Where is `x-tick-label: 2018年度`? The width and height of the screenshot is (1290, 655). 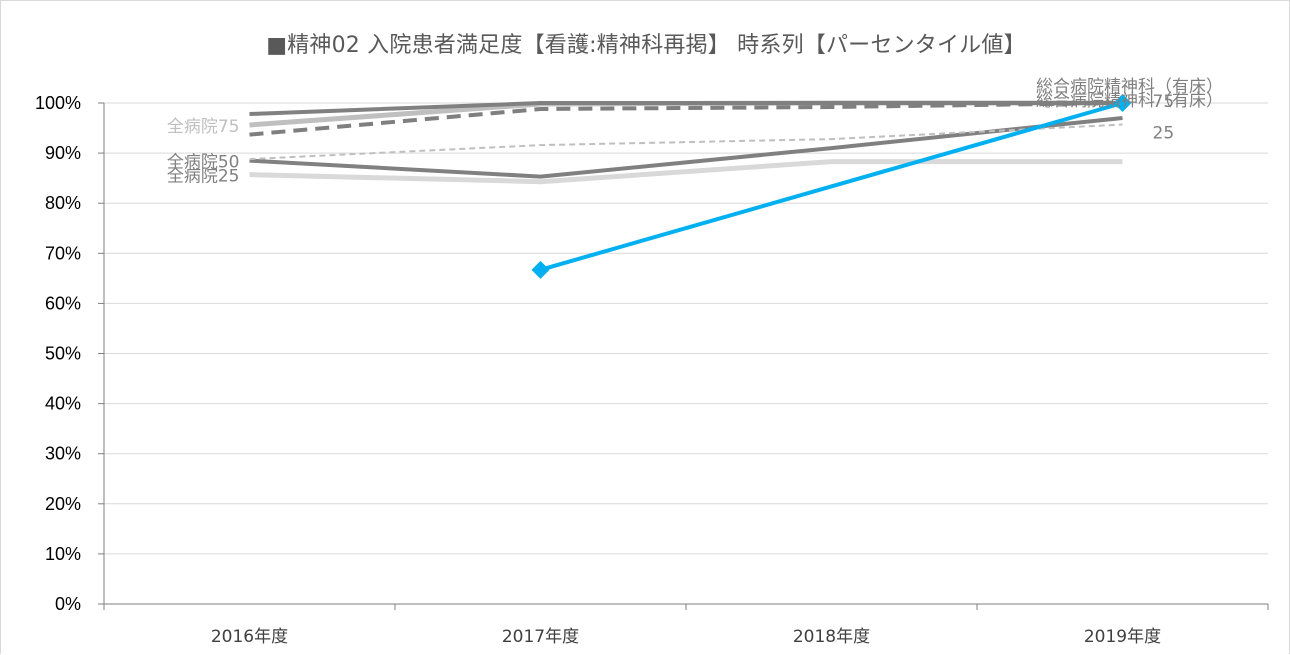
x-tick-label: 2018年度 is located at coordinates (831, 637).